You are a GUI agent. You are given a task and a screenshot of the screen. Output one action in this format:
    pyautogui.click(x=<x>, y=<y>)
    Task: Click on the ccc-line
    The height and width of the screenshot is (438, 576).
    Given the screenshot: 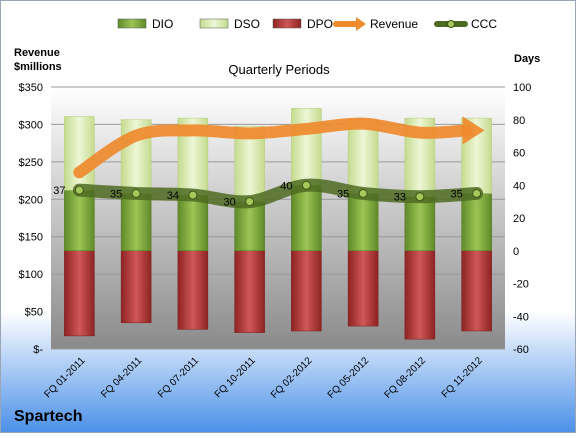 What is the action you would take?
    pyautogui.click(x=278, y=193)
    